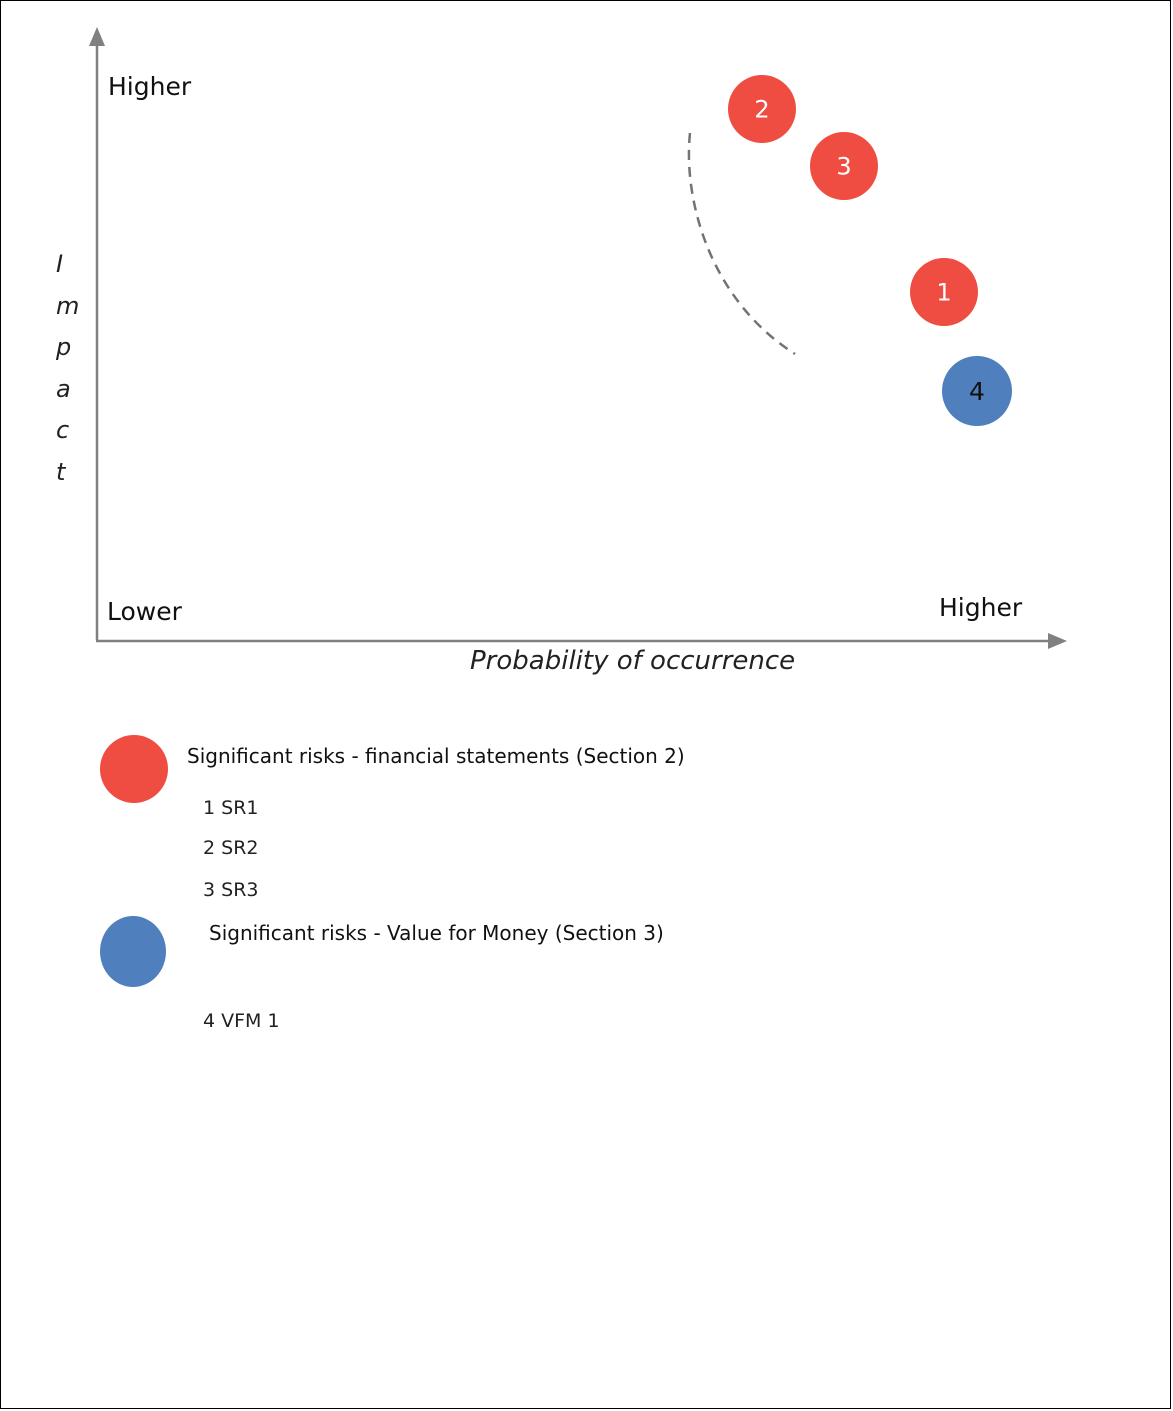 This screenshot has width=1173, height=1411. I want to click on legend-item-sr2: 2 SR2, so click(231, 848).